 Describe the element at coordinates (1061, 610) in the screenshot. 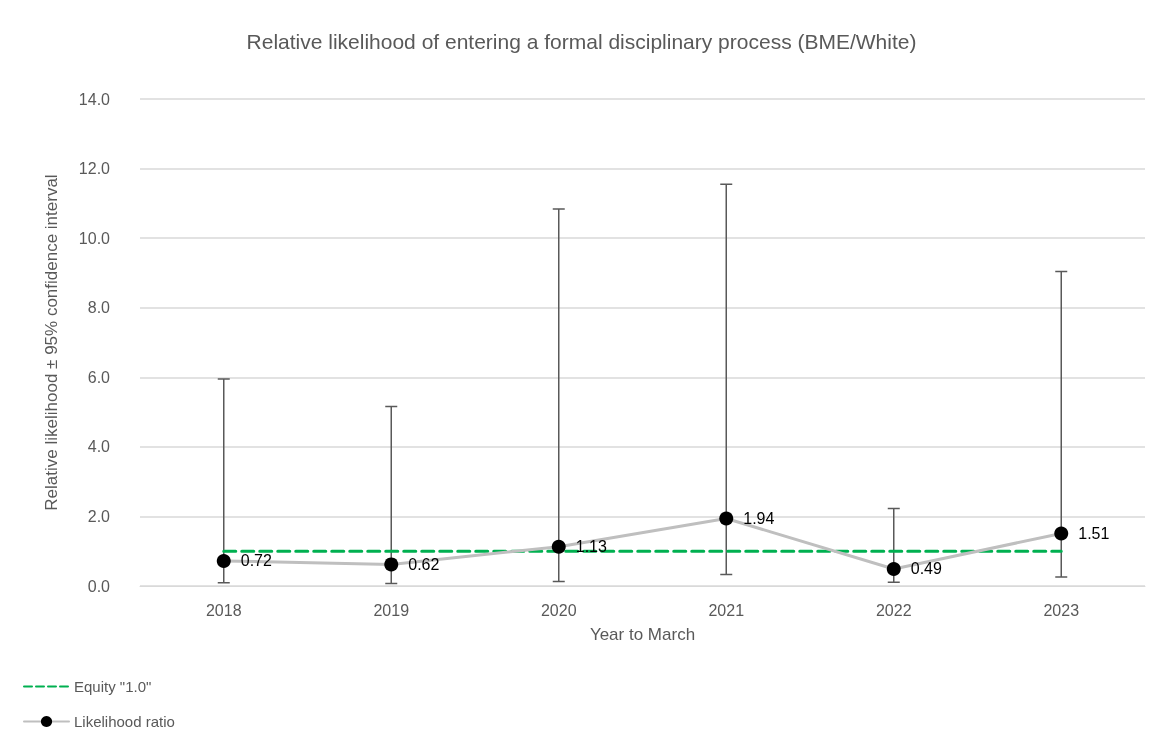

I see `x-tick-label: 2023` at that location.